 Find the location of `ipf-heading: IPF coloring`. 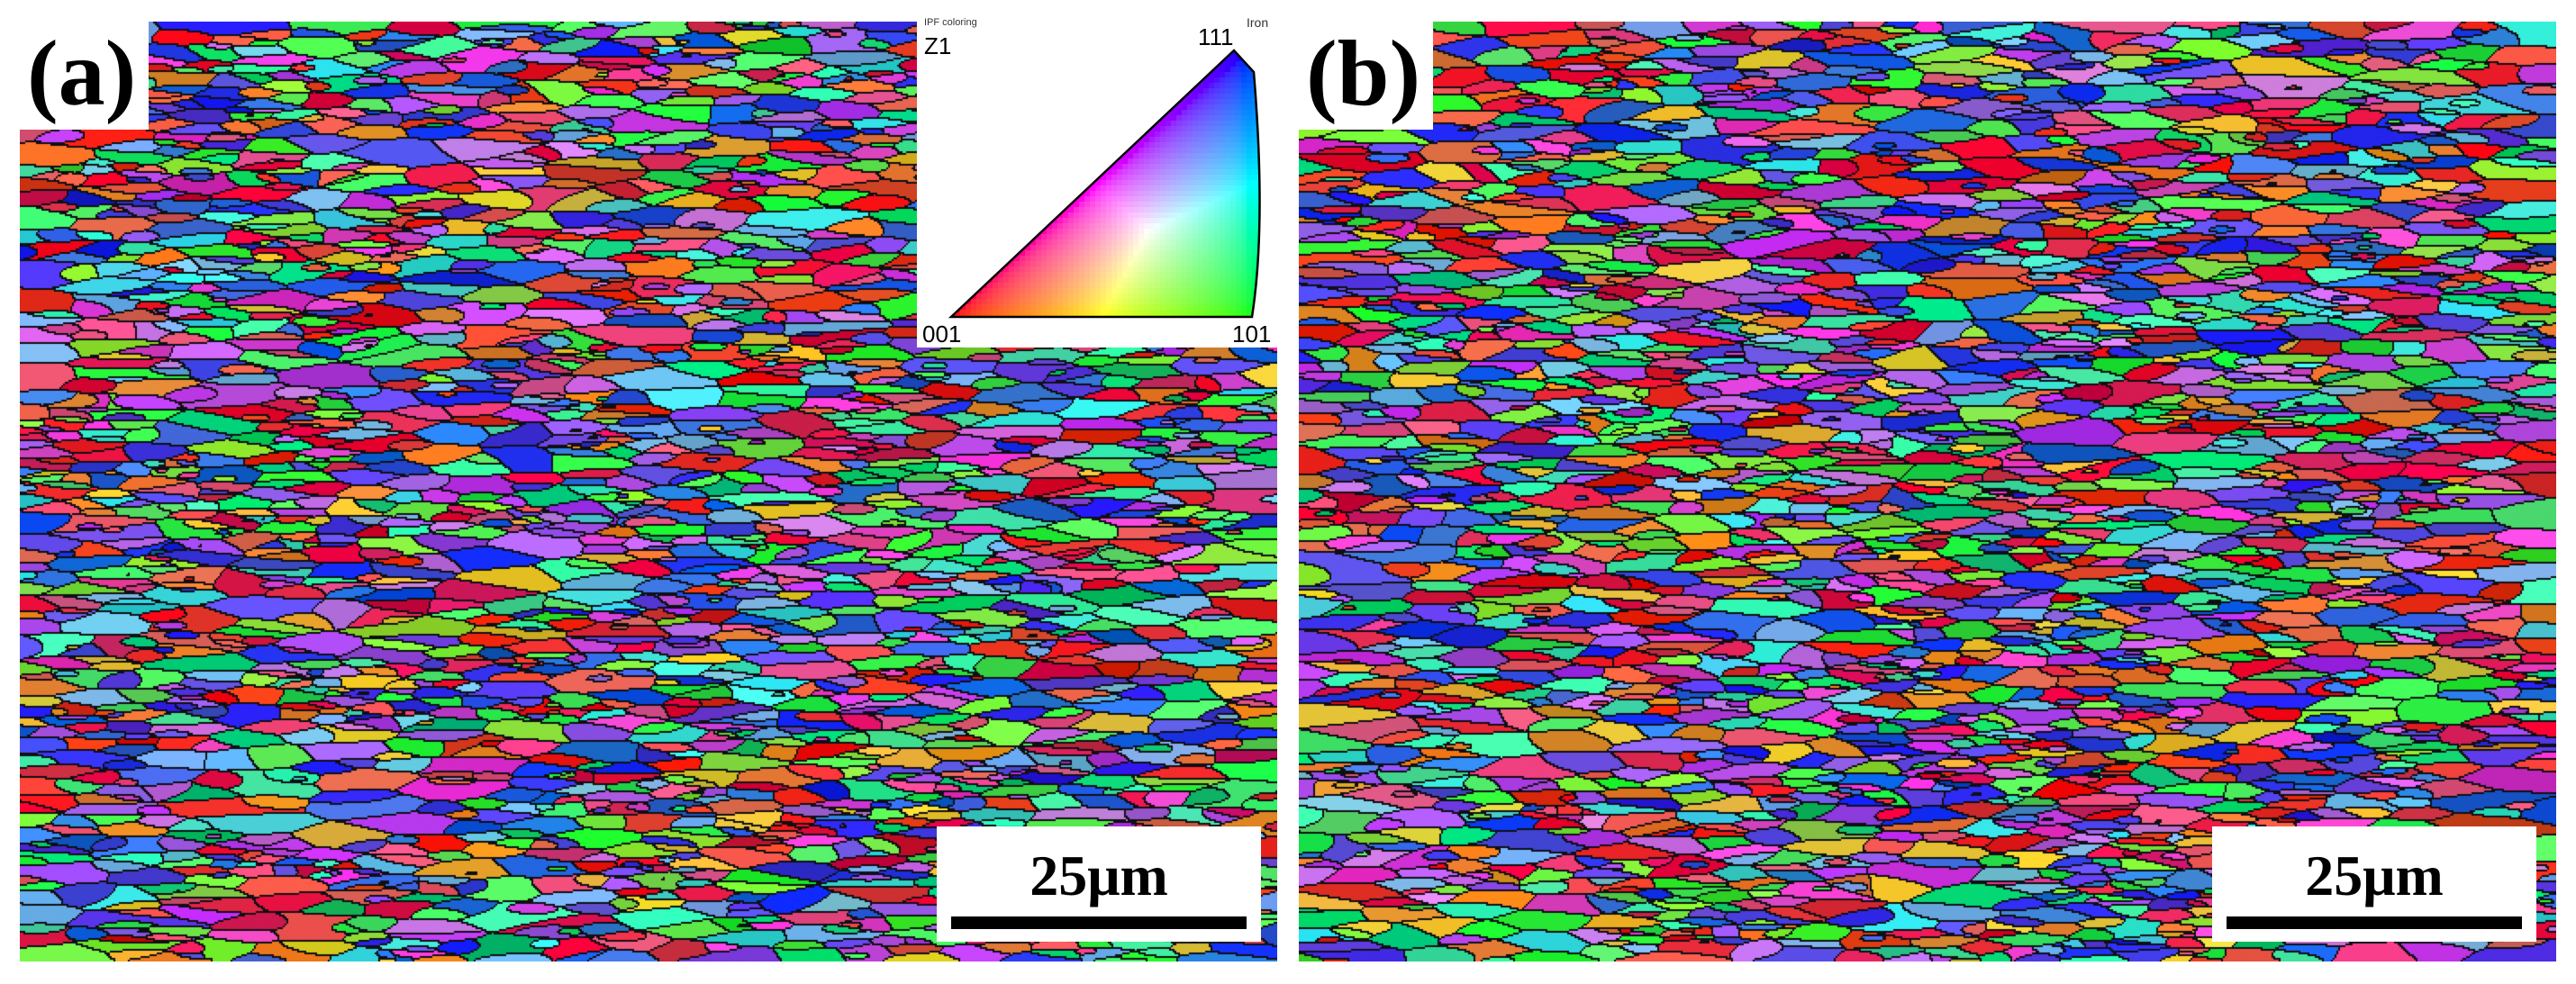

ipf-heading: IPF coloring is located at coordinates (950, 22).